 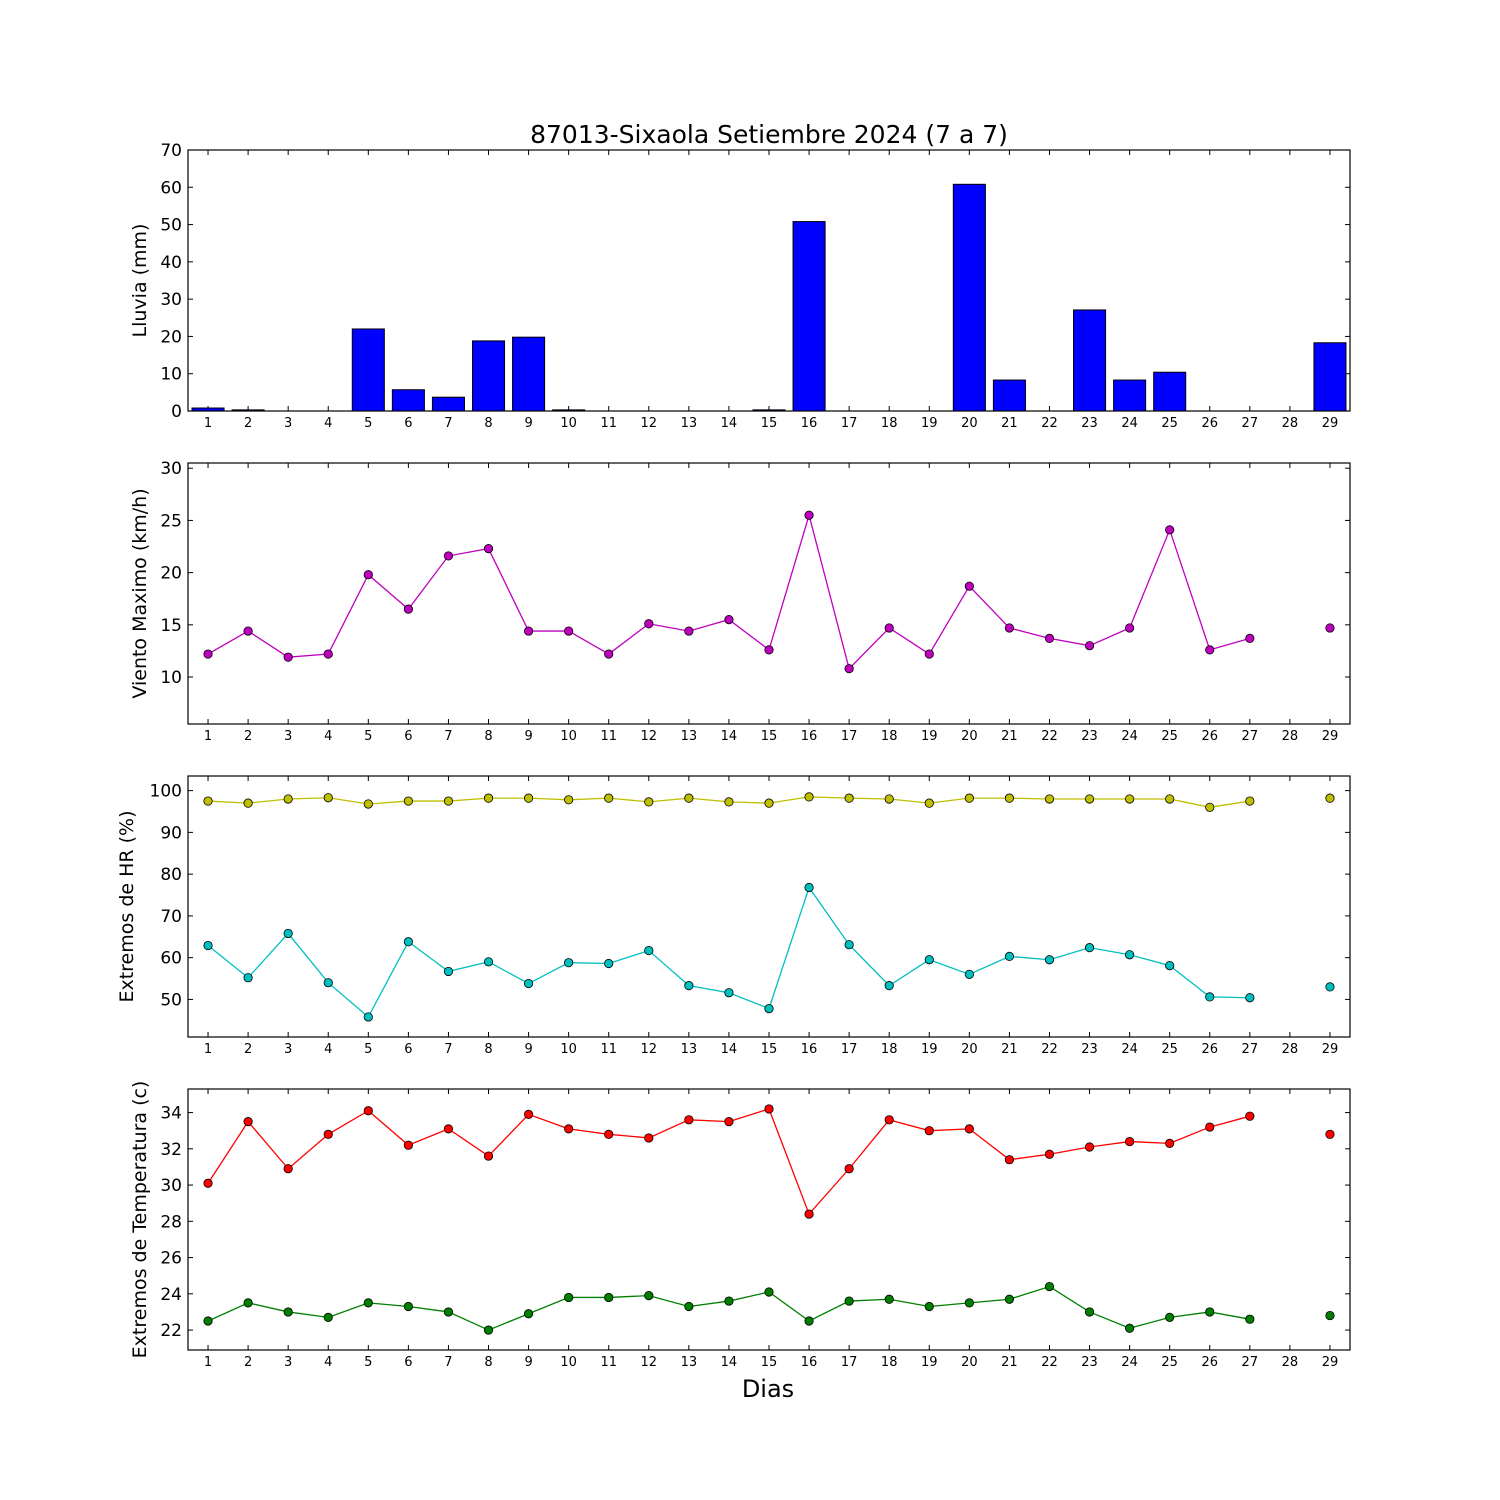 I want to click on y-tick-label: 40, so click(x=171, y=263).